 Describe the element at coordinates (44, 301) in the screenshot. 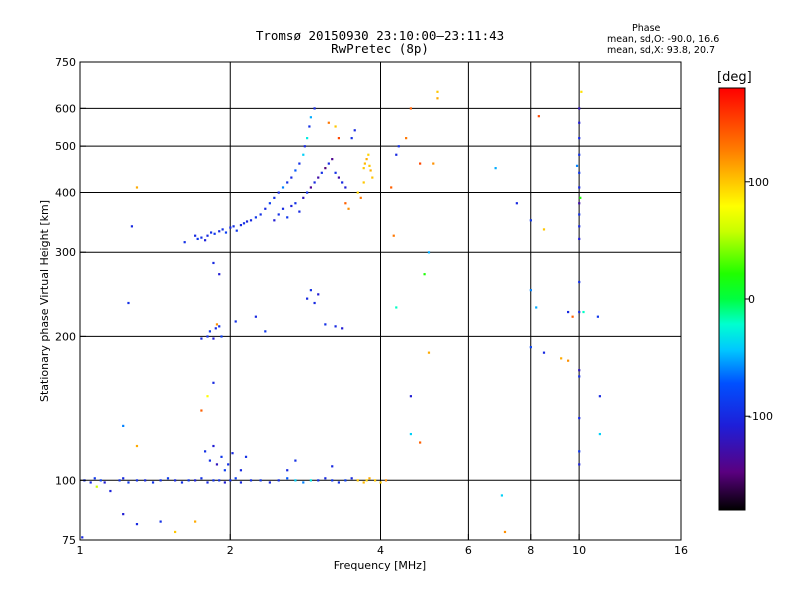

I see `y-axis-label: Stationary phase Virtual Height [km]` at that location.